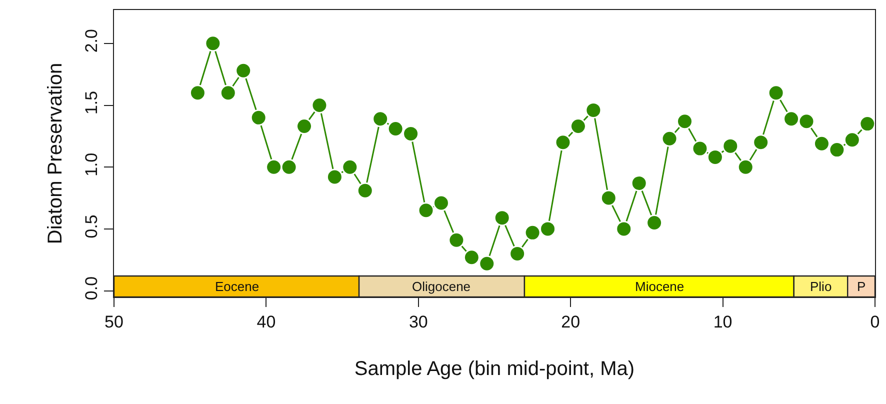 This screenshot has width=886, height=404. What do you see at coordinates (821, 286) in the screenshot?
I see `band-label: Plio` at bounding box center [821, 286].